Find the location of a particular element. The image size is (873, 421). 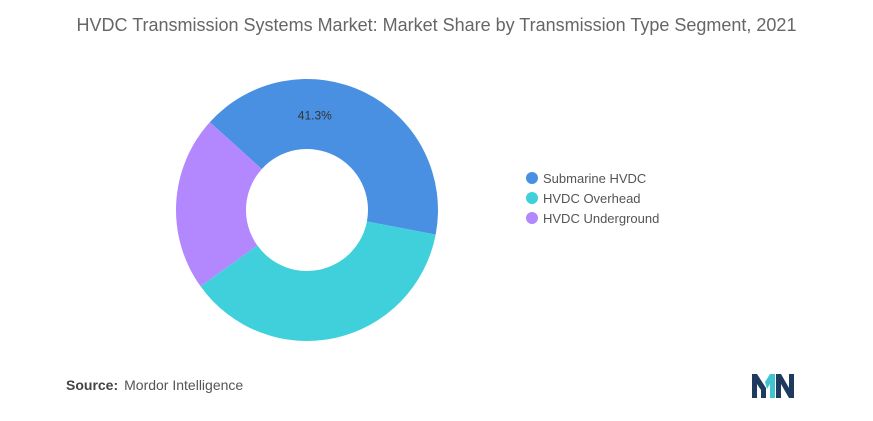

source-label: Source: is located at coordinates (92, 385).